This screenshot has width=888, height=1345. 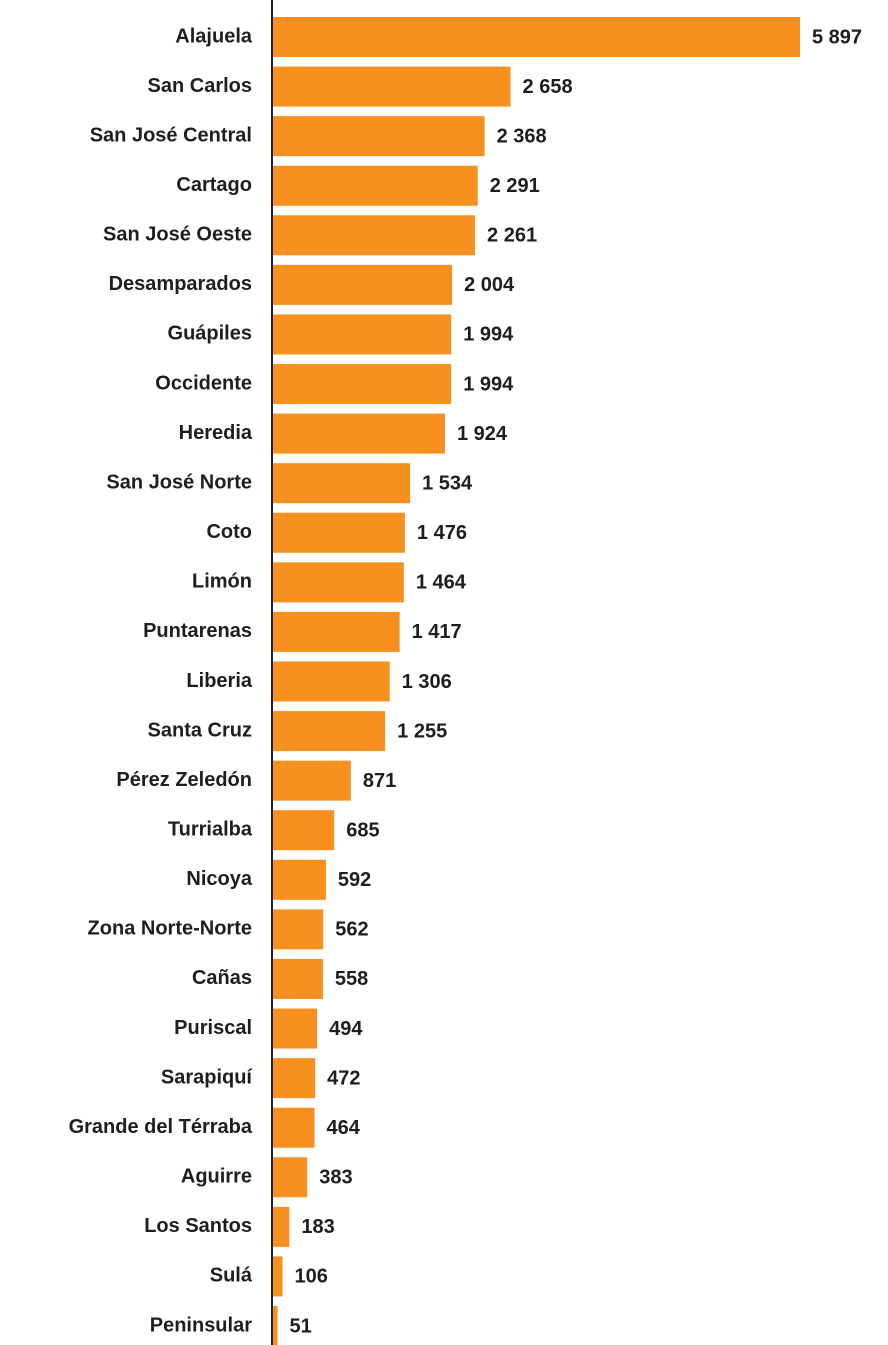 I want to click on data-label: 1 417, so click(x=437, y=632).